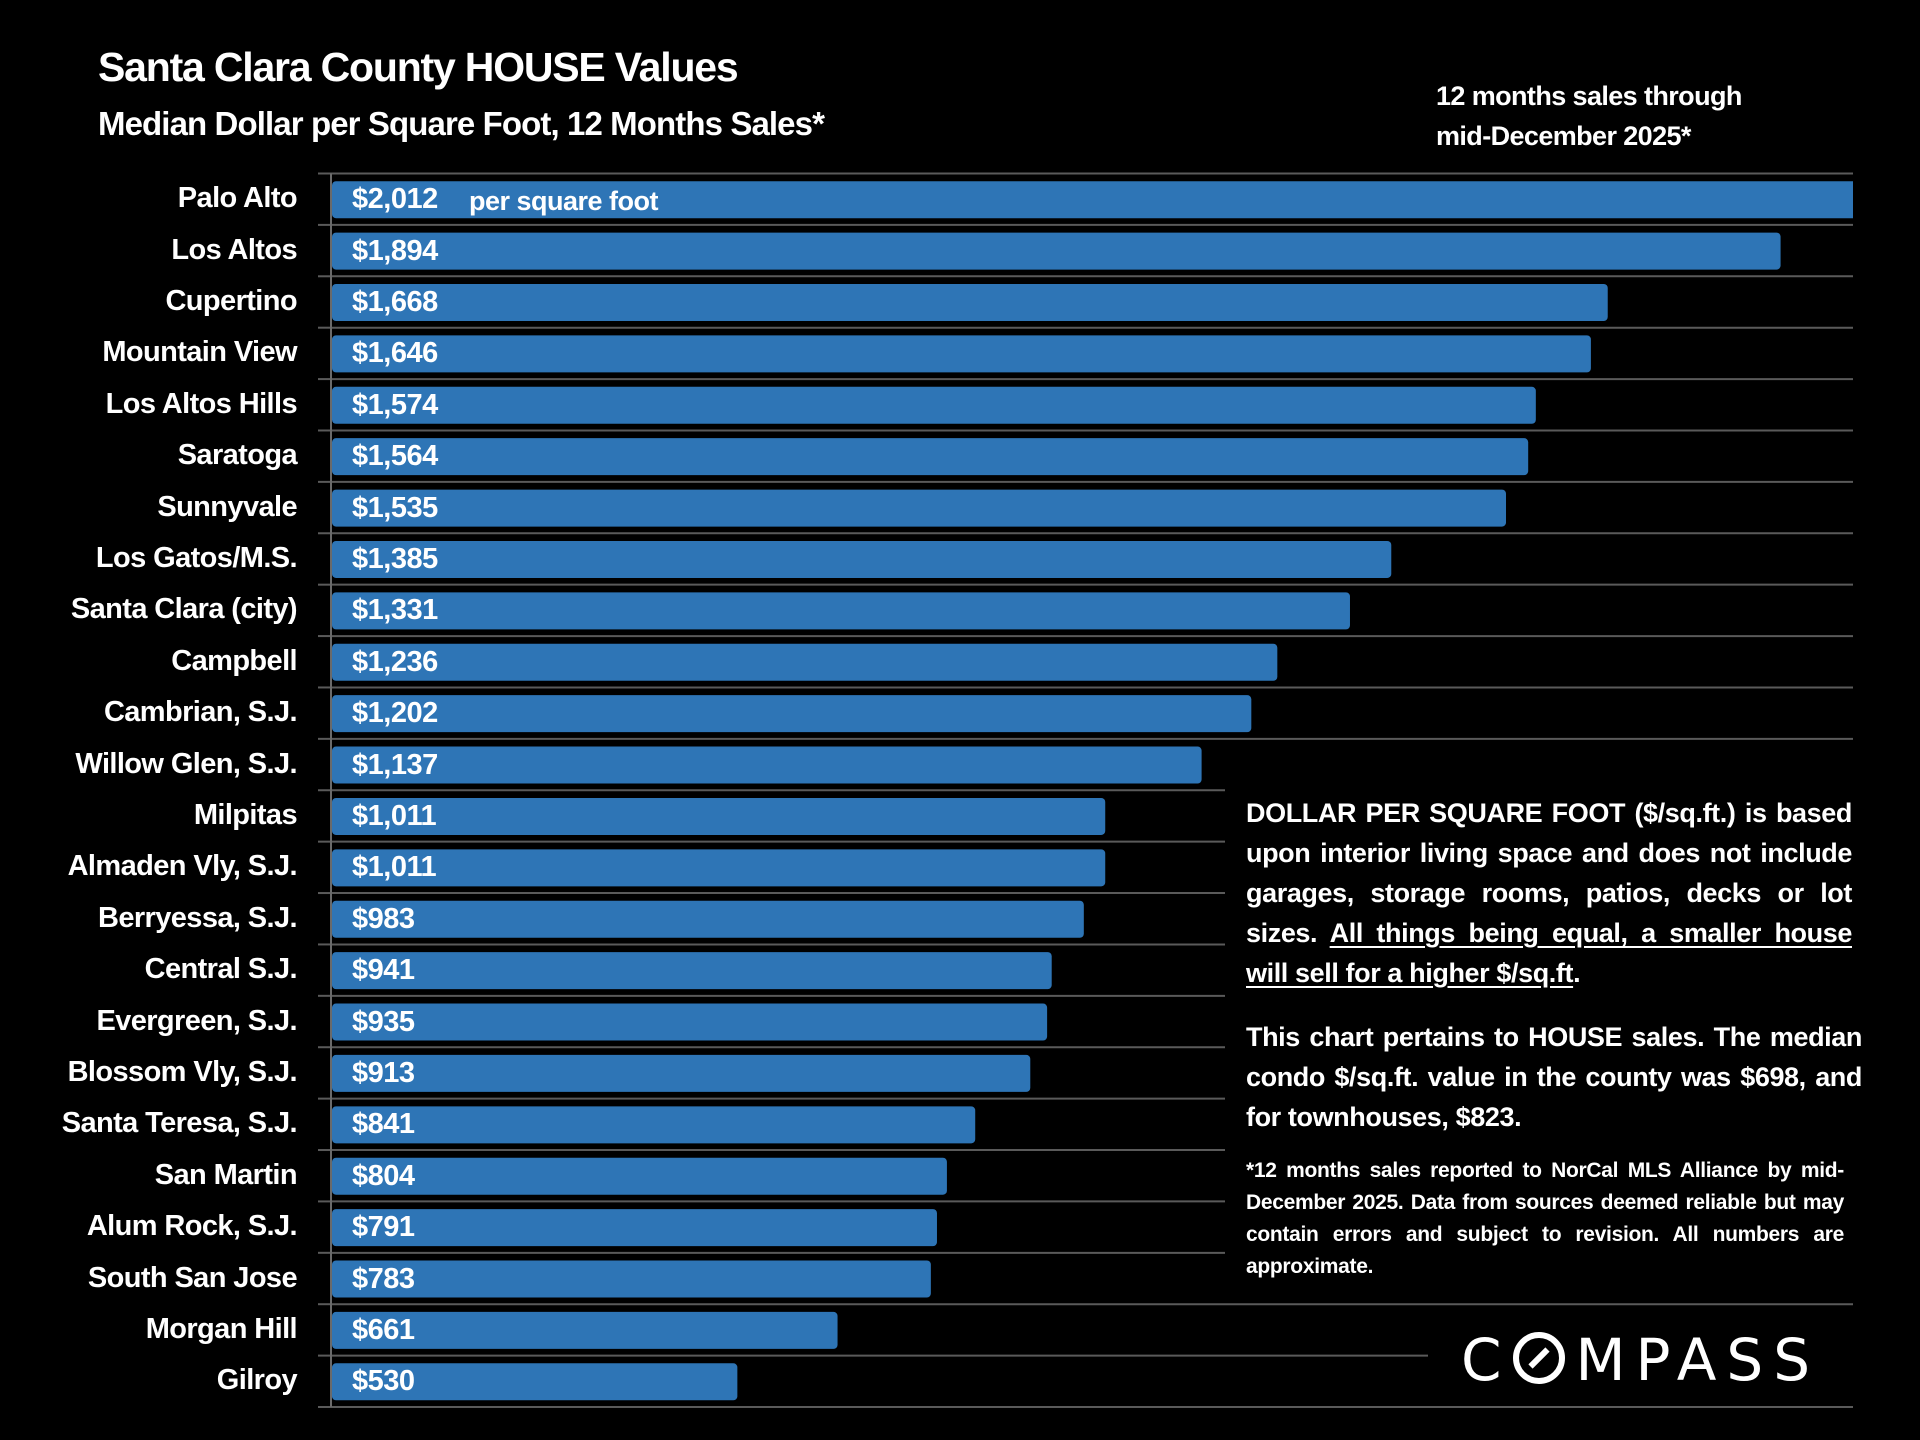 The width and height of the screenshot is (1920, 1440). I want to click on value-label: $1,236, so click(395, 661).